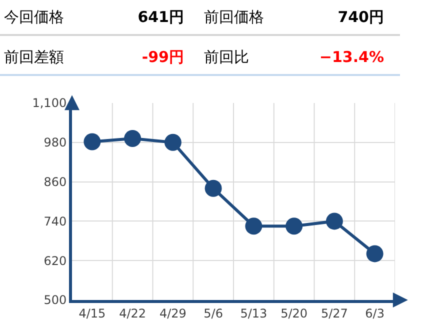 This screenshot has width=428, height=334. I want to click on y-tick-label: 860, so click(55, 182).